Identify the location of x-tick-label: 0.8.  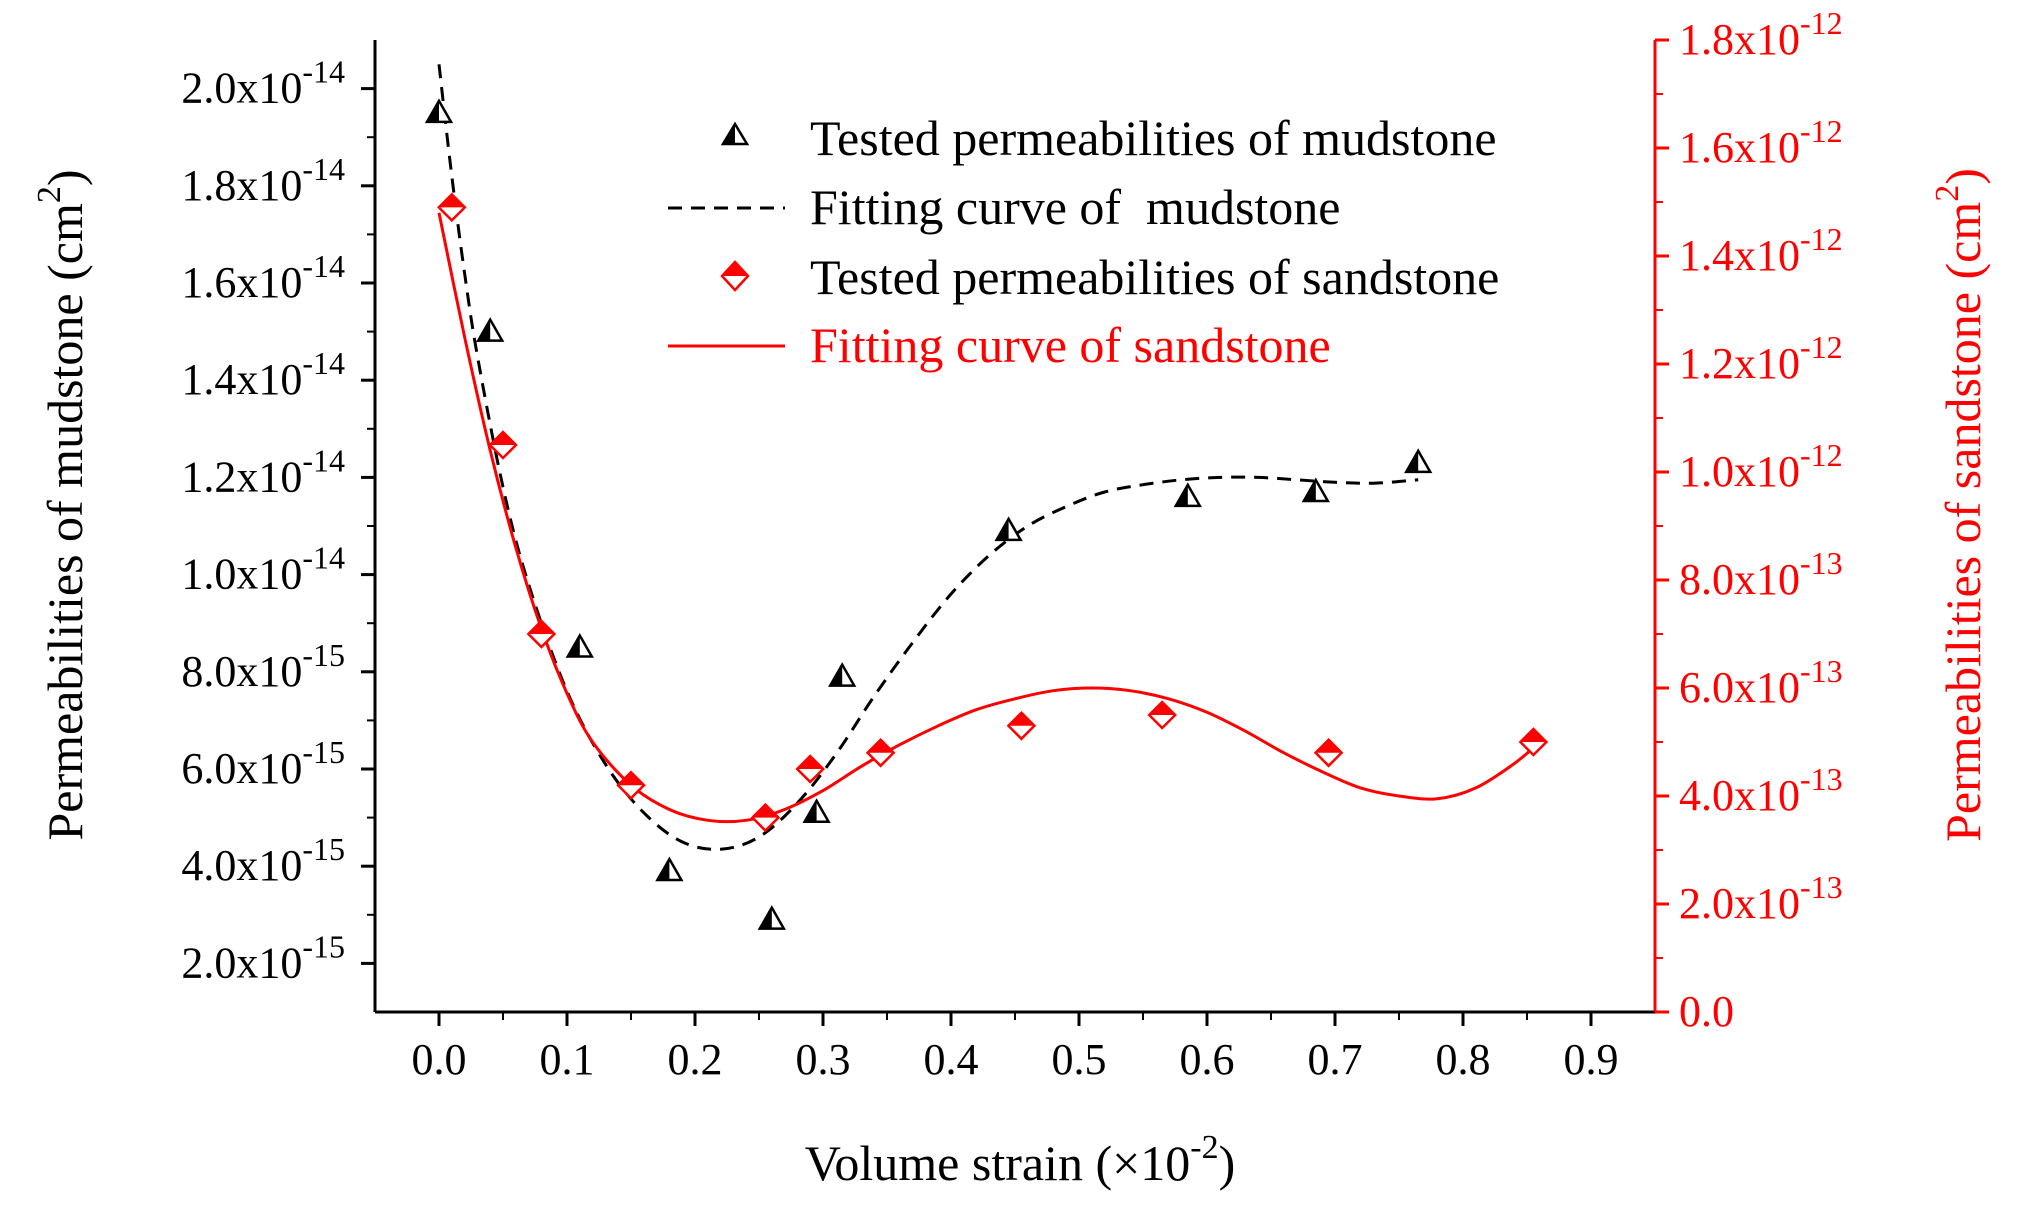
(1463, 1059).